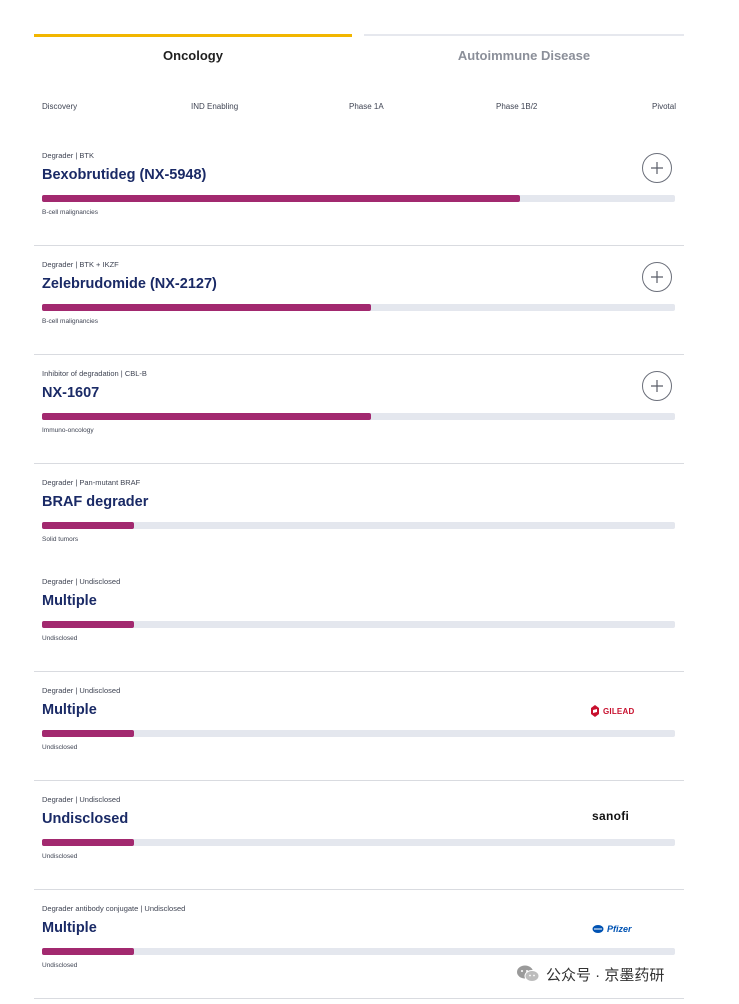  Describe the element at coordinates (91, 482) in the screenshot. I see `program-category: Degrader | Pan-mutant BRAF` at that location.